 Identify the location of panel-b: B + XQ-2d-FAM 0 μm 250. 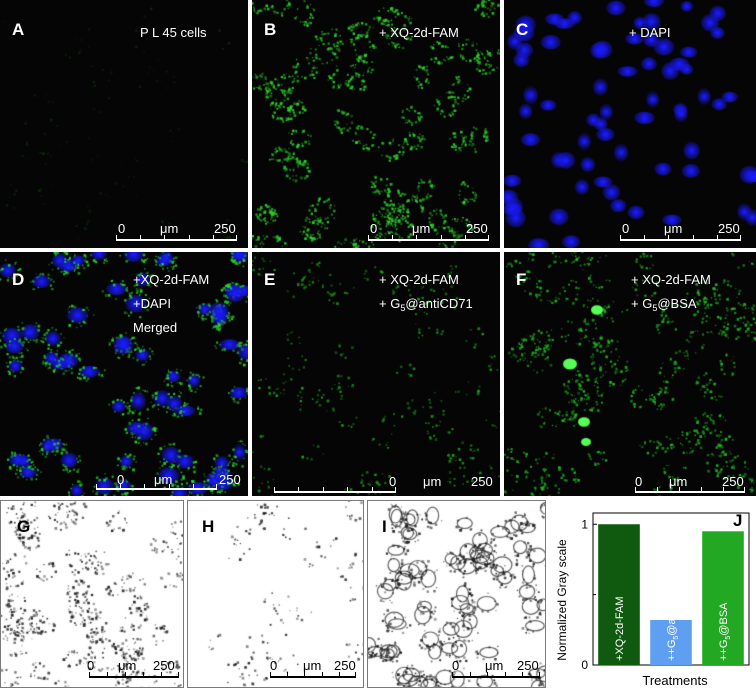
(376, 124).